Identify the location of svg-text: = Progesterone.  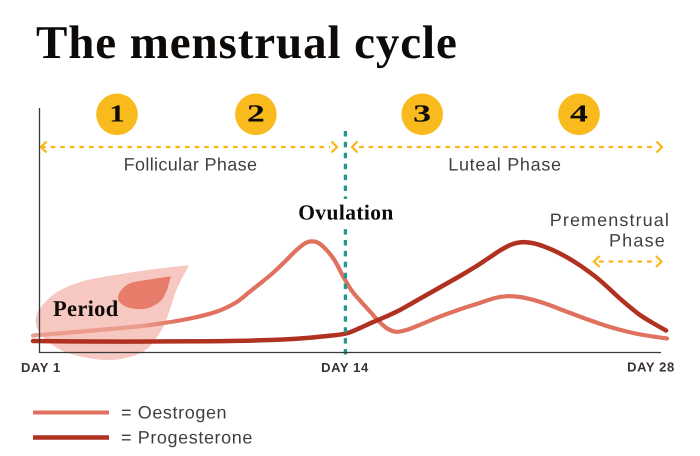
(187, 438).